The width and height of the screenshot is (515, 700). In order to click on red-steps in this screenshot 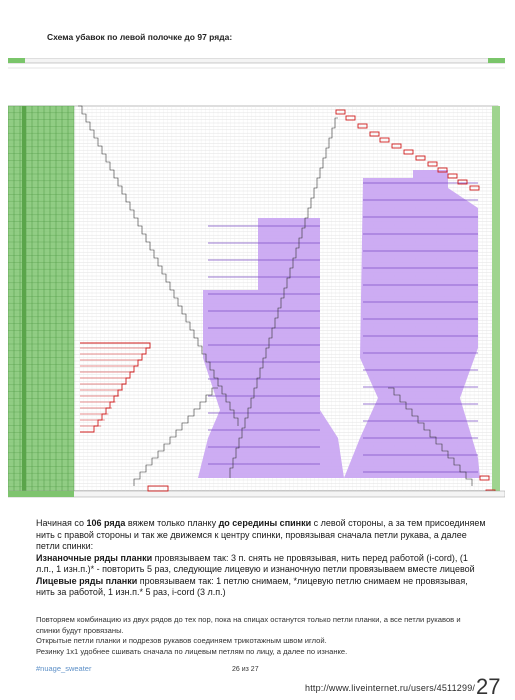, I will do `click(115, 387)`.